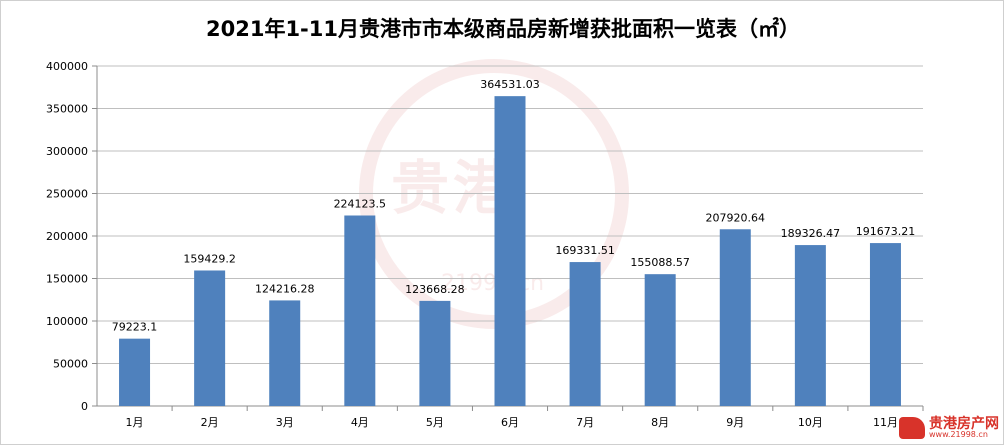 This screenshot has width=1004, height=446. Describe the element at coordinates (70, 364) in the screenshot. I see `y-tick-label: 50000` at that location.